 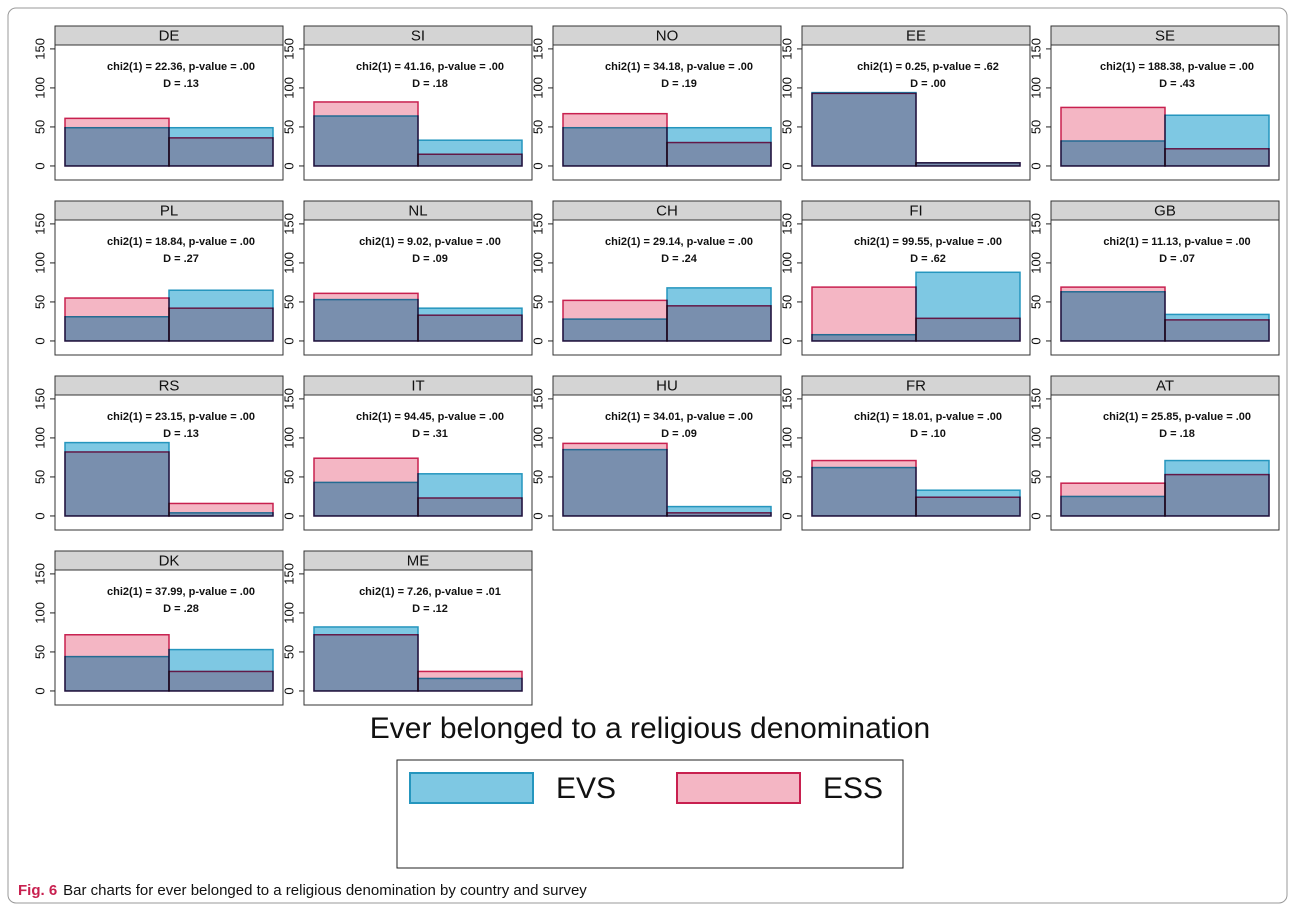 I want to click on annotation: D = .27, so click(x=181, y=259).